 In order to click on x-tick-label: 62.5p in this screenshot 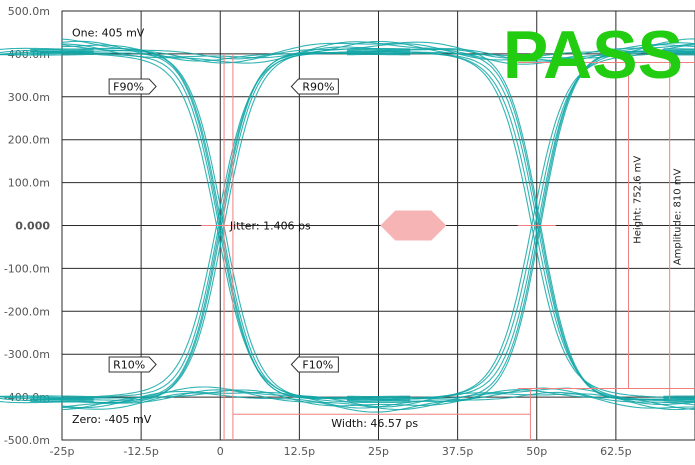, I will do `click(615, 451)`.